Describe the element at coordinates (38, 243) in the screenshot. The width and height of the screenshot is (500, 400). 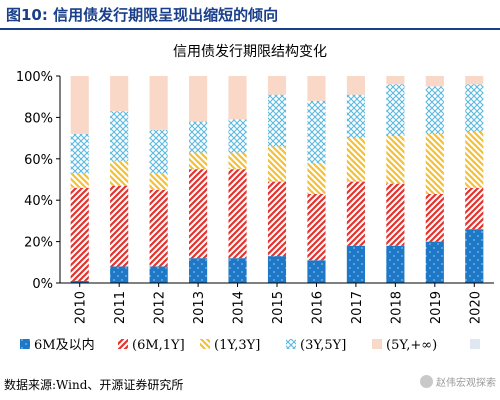
I see `y-tick-label: 20%` at that location.